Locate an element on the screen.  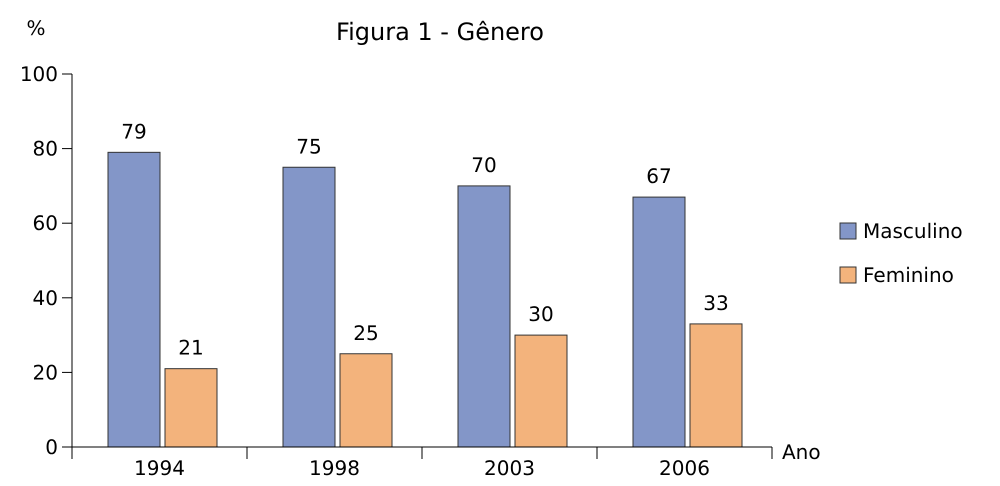
x-tick-label: 1998 is located at coordinates (334, 468).